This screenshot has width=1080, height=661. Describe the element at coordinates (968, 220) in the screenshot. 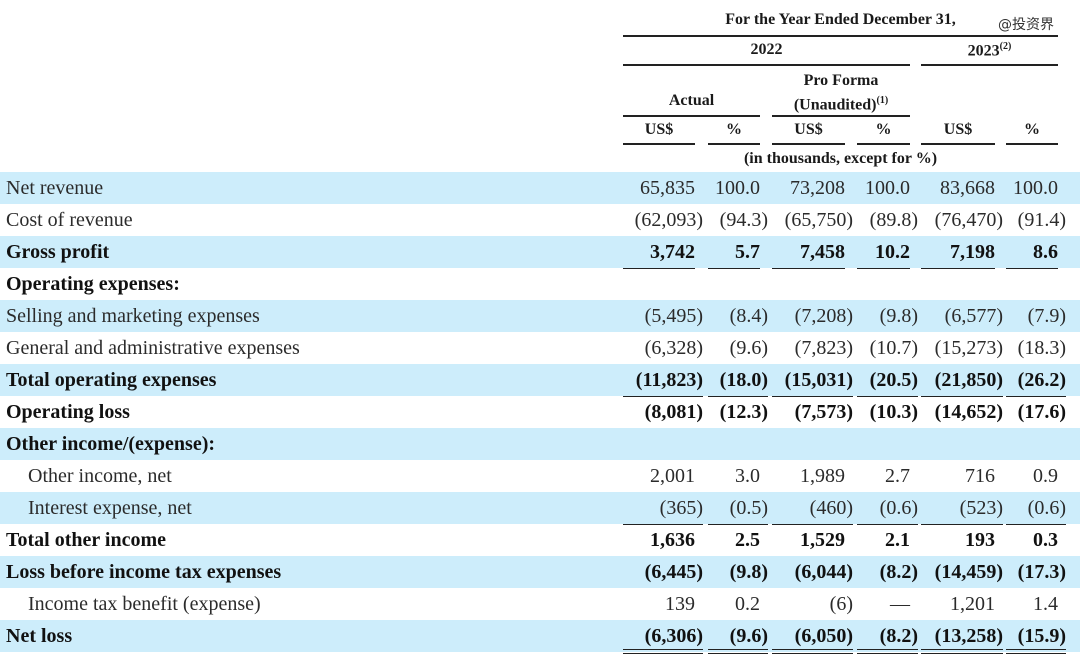

I see `cell-2023-usd: (76,470)` at that location.